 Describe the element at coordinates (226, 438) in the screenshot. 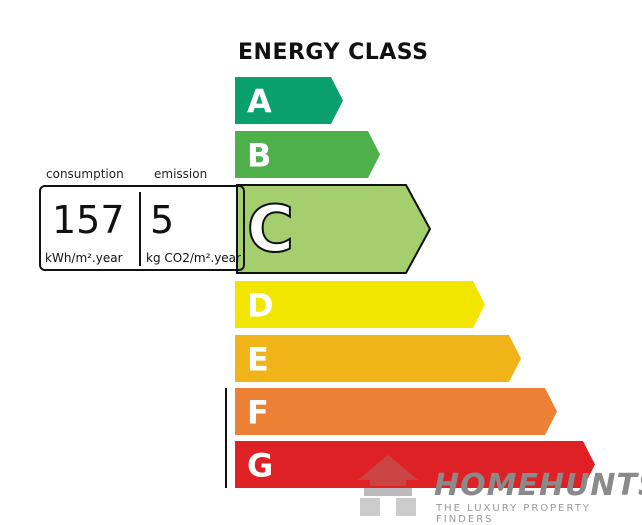

I see `marker-line` at that location.